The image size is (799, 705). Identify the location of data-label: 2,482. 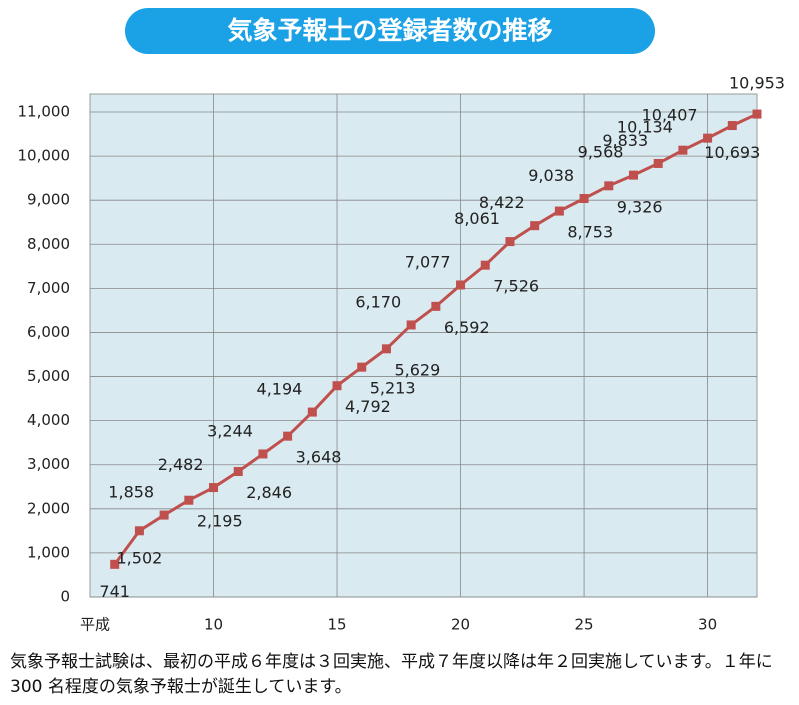
(181, 464).